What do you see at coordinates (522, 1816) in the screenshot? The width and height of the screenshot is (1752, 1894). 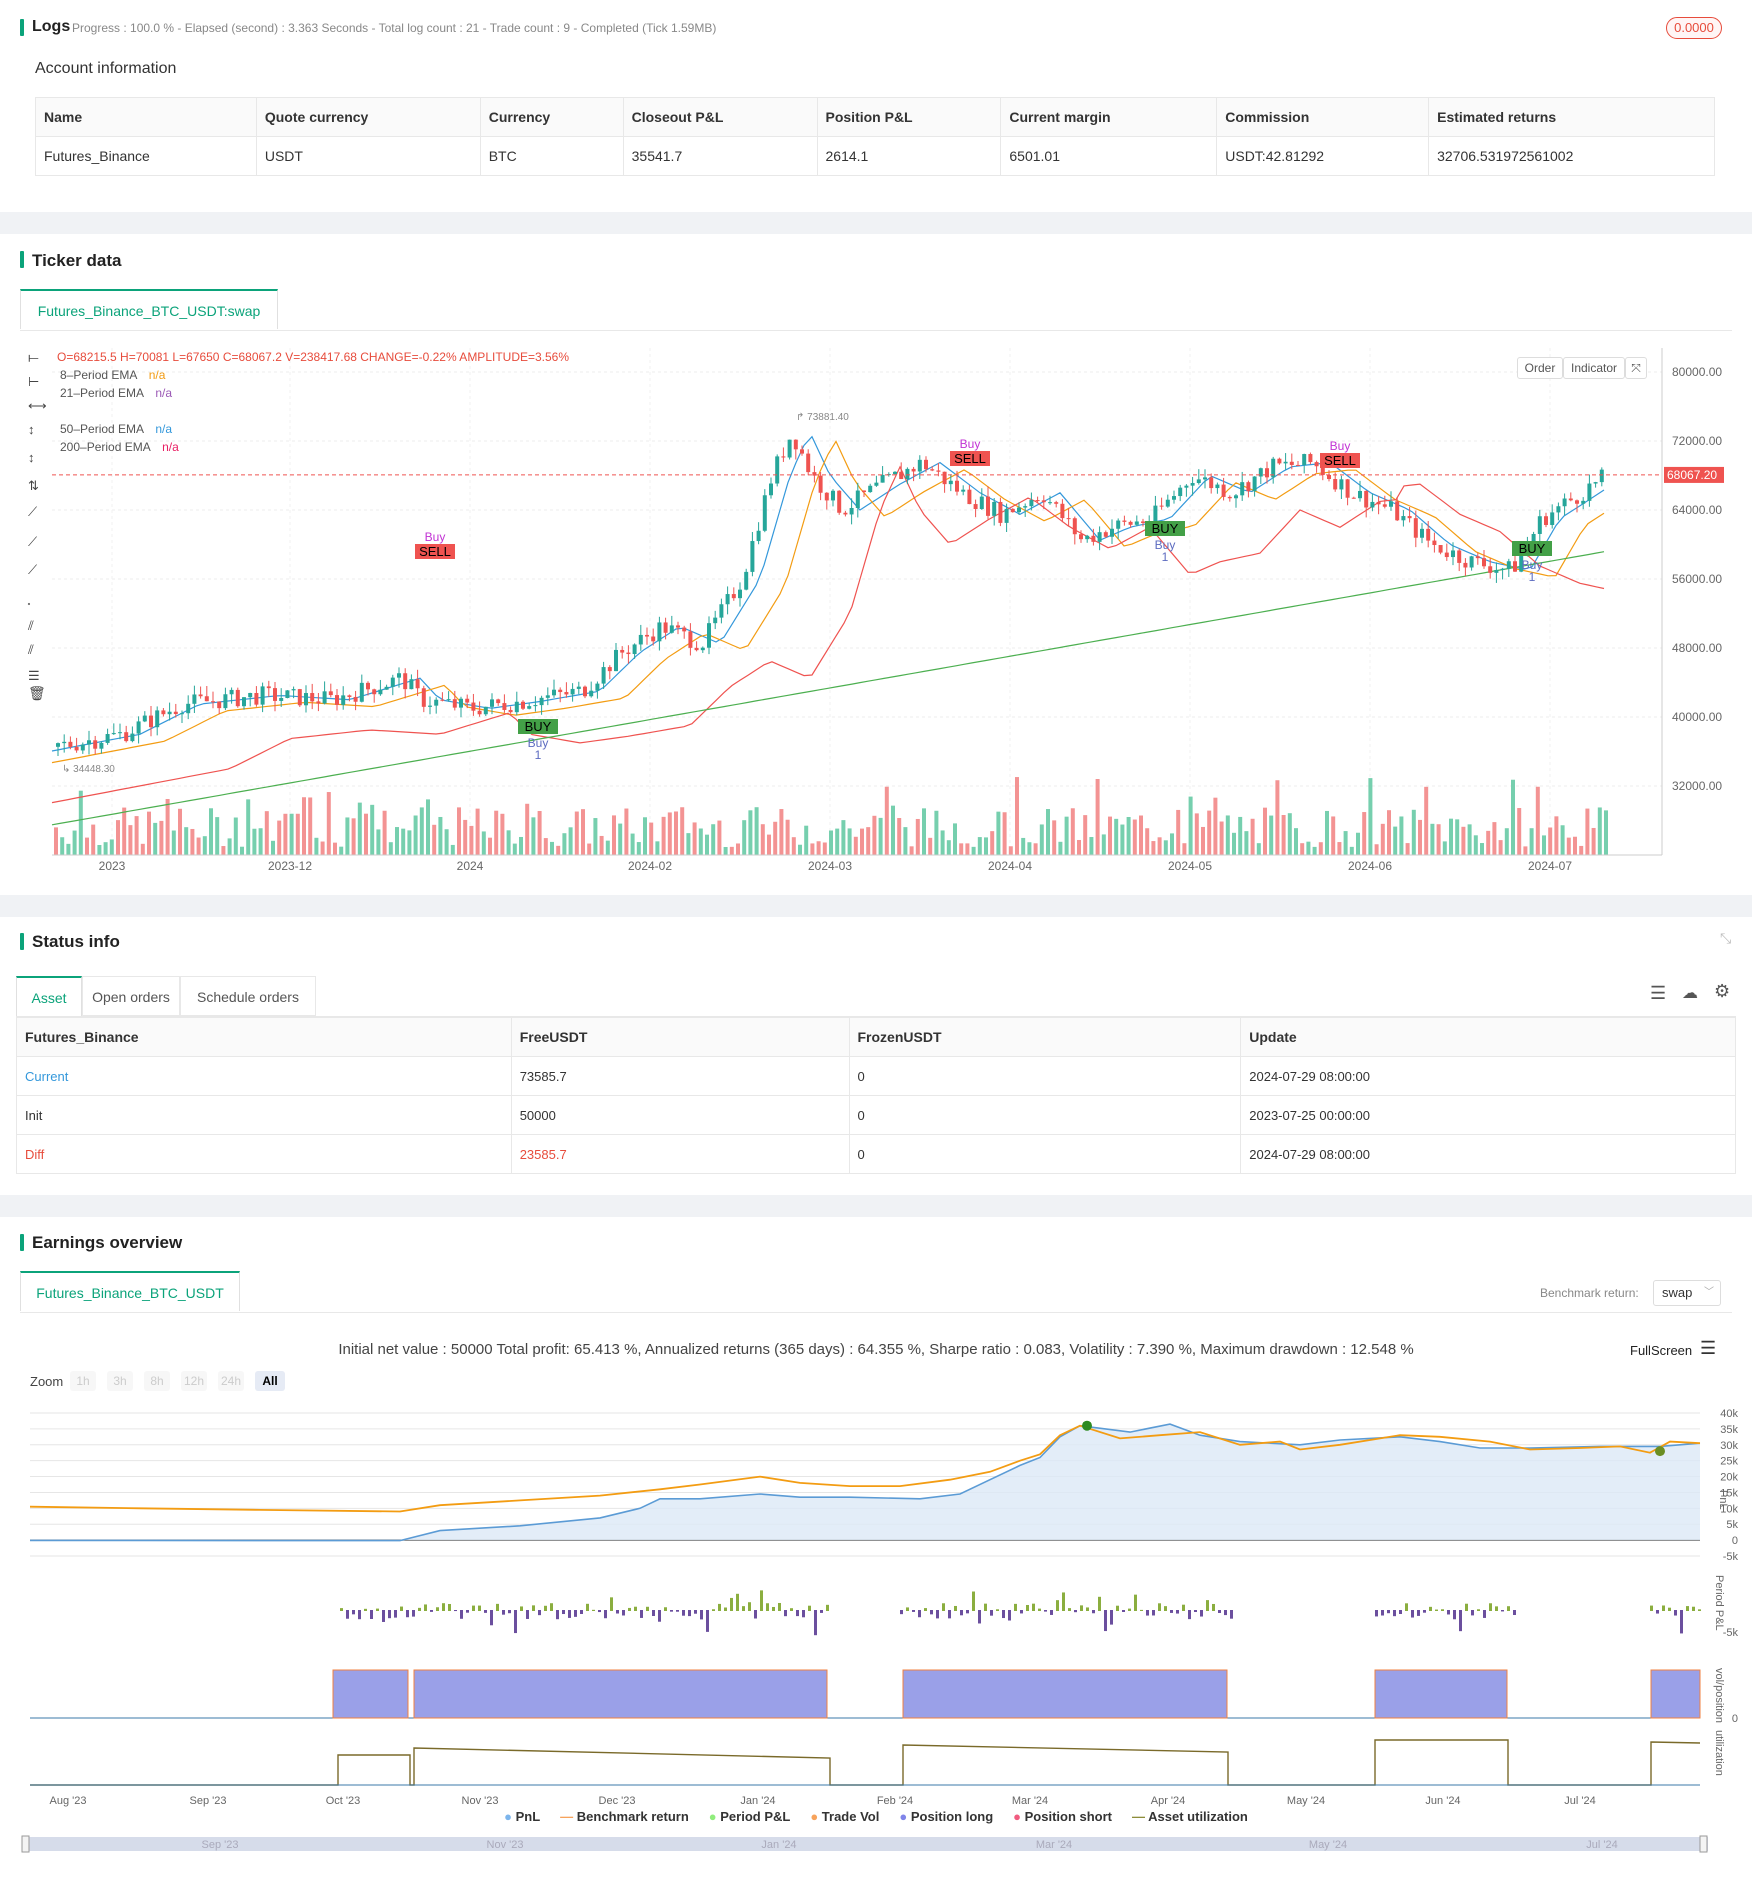 I see `legend-item: ● PnL` at bounding box center [522, 1816].